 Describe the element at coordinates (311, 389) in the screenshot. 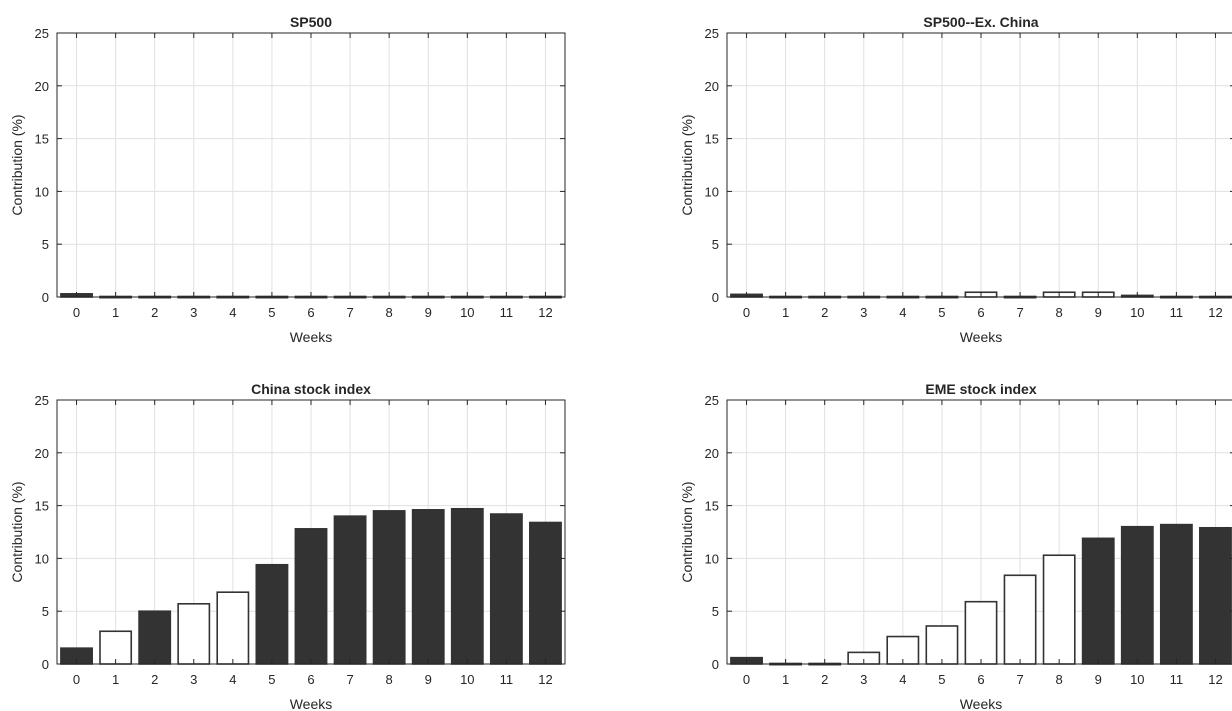

I see `chart-title: China stock index` at that location.